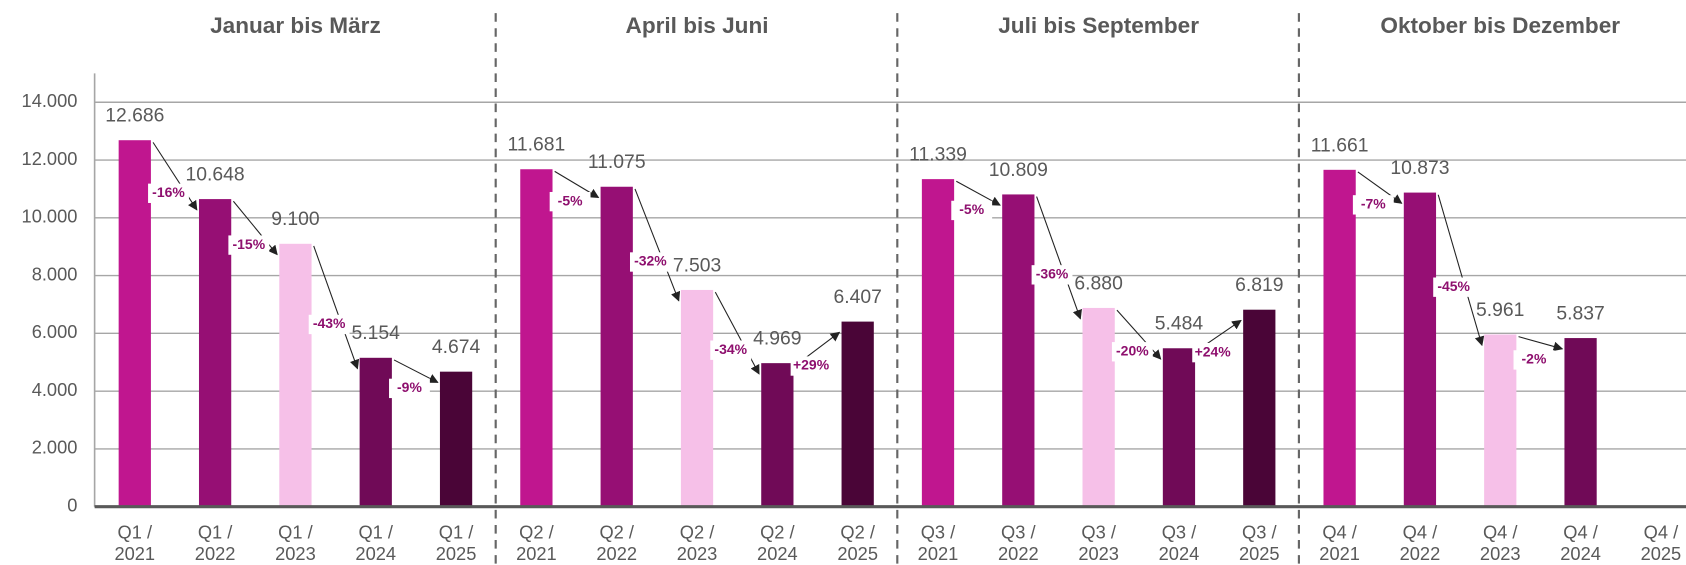  Describe the element at coordinates (617, 162) in the screenshot. I see `value-label: 11.075` at that location.